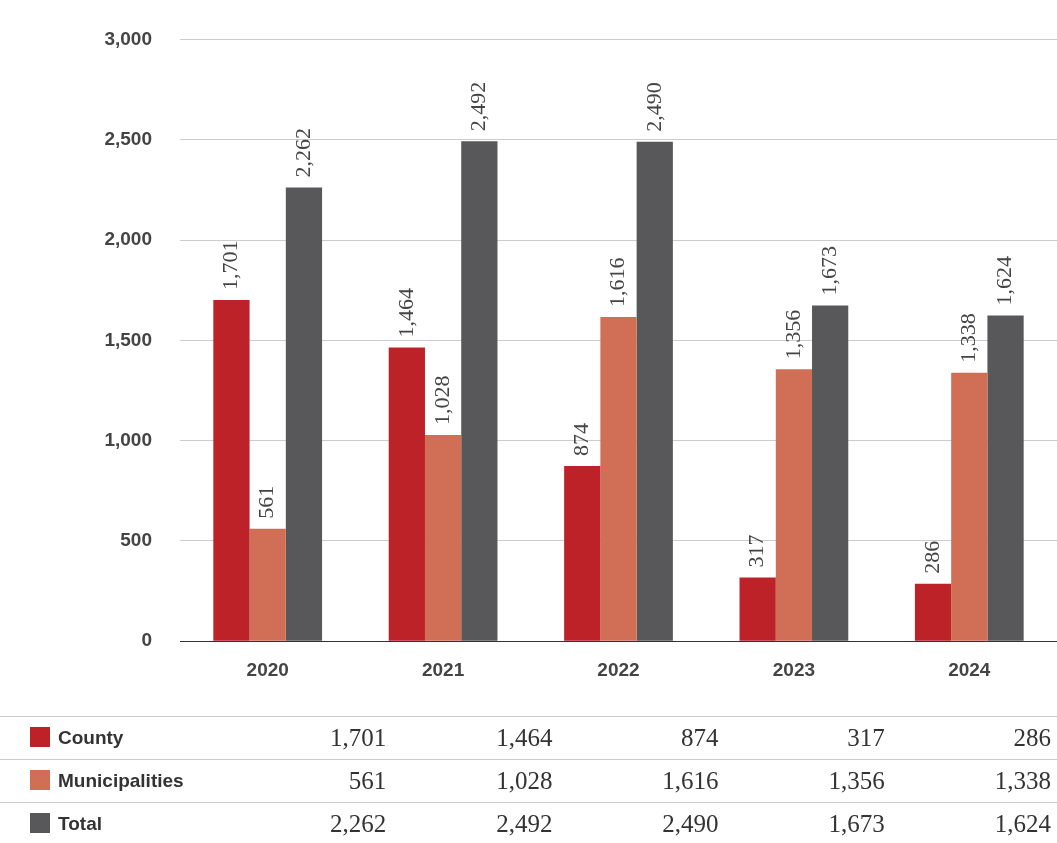 This screenshot has width=1057, height=843. I want to click on legend-label: Municipalities, so click(113, 781).